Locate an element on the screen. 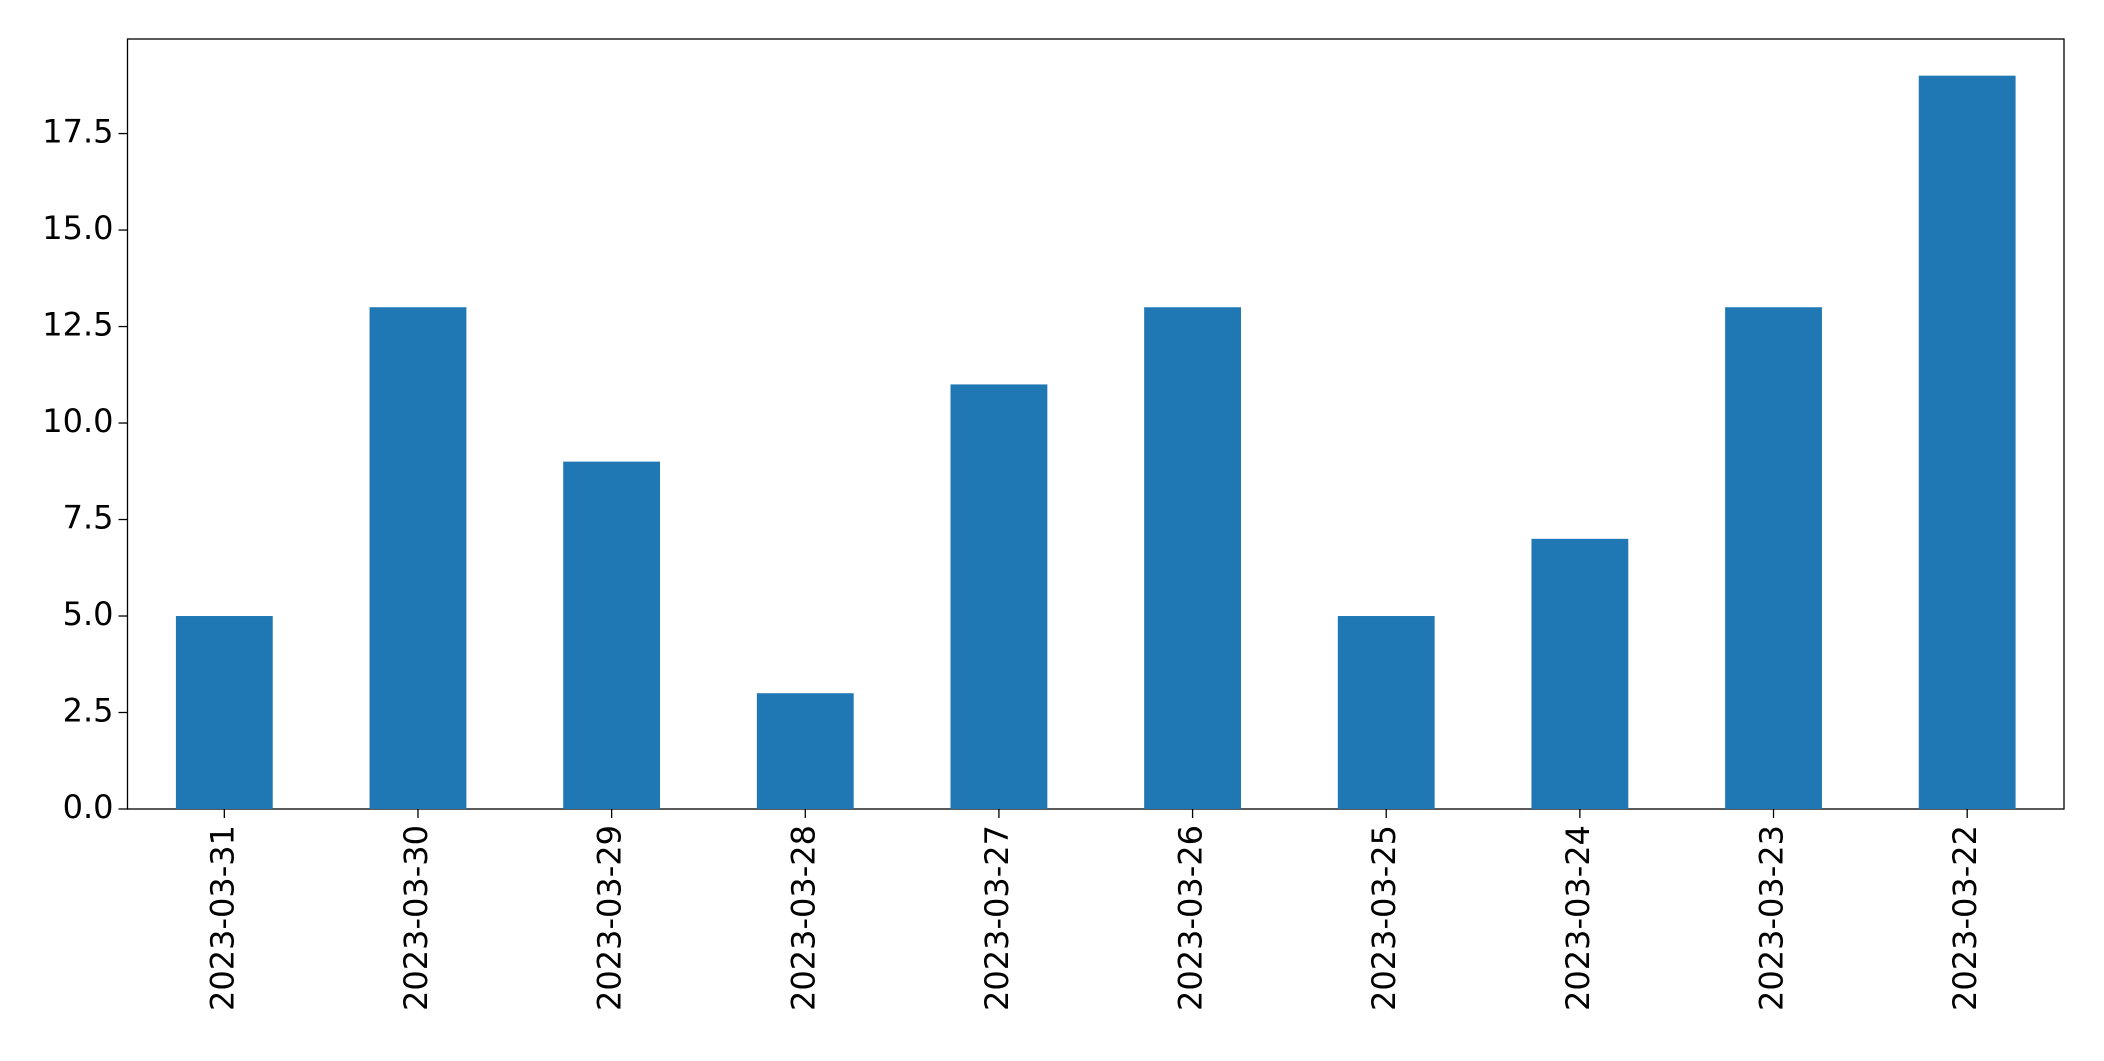 Image resolution: width=2104 pixels, height=1061 pixels. x-tick-label: 2023-03-28 is located at coordinates (803, 918).